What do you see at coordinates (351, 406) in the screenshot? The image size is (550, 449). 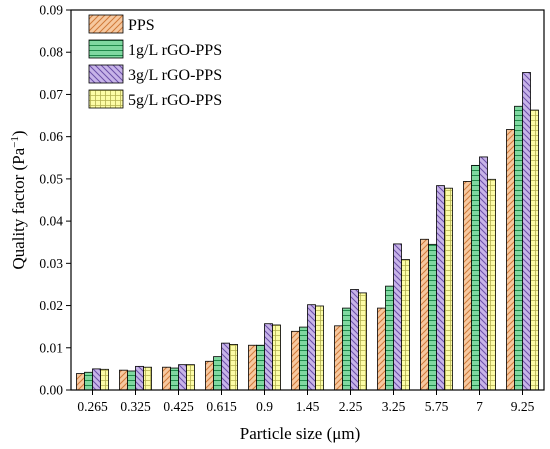 I see `x-tick-label: 2.25` at bounding box center [351, 406].